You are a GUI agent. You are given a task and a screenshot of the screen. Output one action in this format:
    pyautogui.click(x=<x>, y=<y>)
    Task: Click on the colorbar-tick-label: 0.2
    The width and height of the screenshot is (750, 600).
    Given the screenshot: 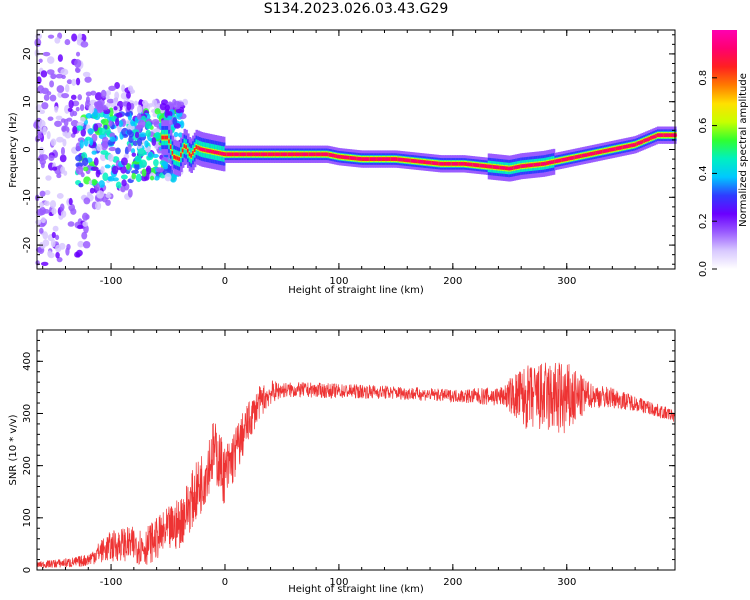 What is the action you would take?
    pyautogui.click(x=703, y=221)
    